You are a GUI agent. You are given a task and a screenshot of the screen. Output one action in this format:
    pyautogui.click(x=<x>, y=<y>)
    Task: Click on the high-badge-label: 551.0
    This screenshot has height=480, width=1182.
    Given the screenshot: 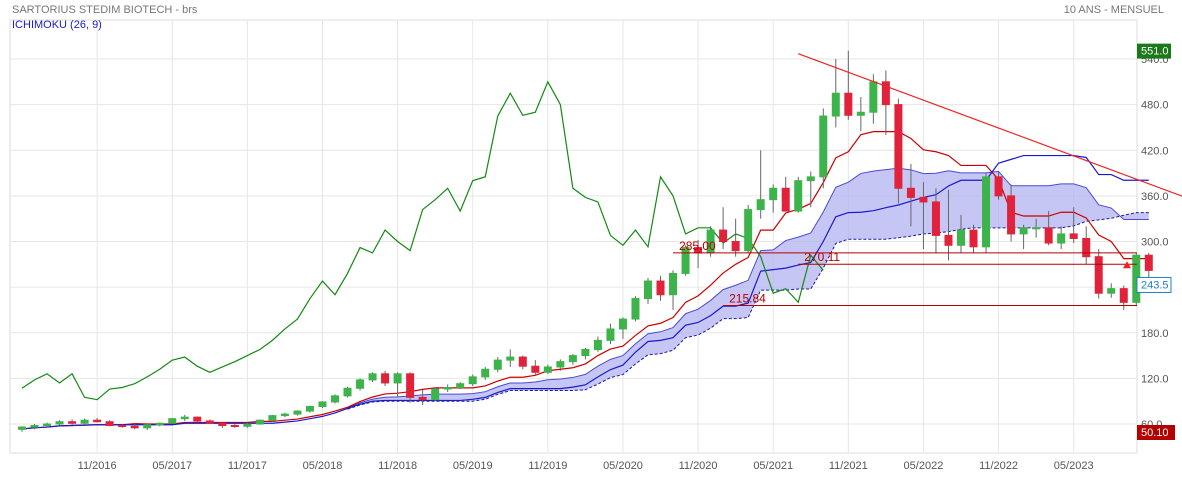 What is the action you would take?
    pyautogui.click(x=1155, y=52)
    